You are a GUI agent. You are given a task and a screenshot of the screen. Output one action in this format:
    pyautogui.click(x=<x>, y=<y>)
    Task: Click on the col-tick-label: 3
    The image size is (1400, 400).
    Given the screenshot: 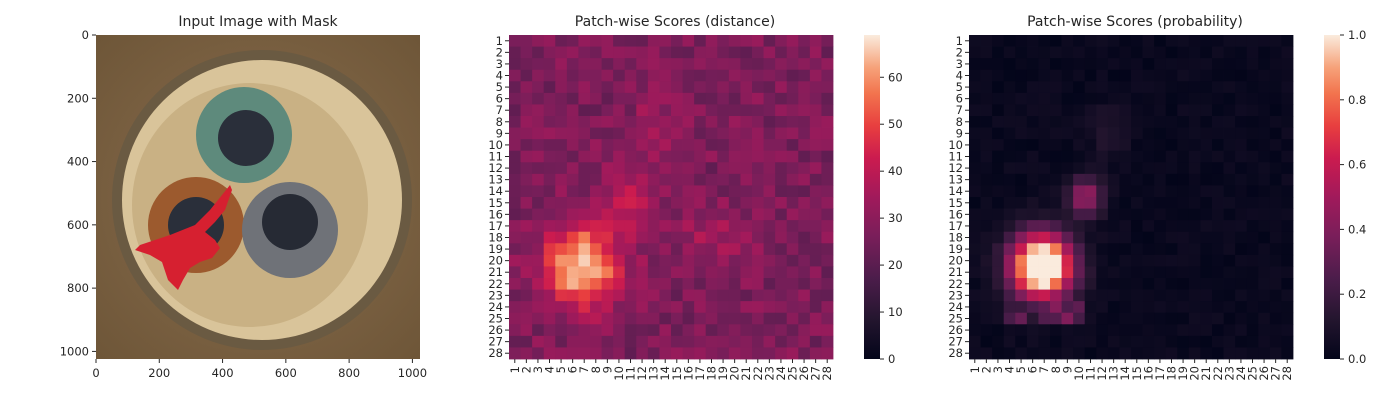 What is the action you would take?
    pyautogui.click(x=998, y=369)
    